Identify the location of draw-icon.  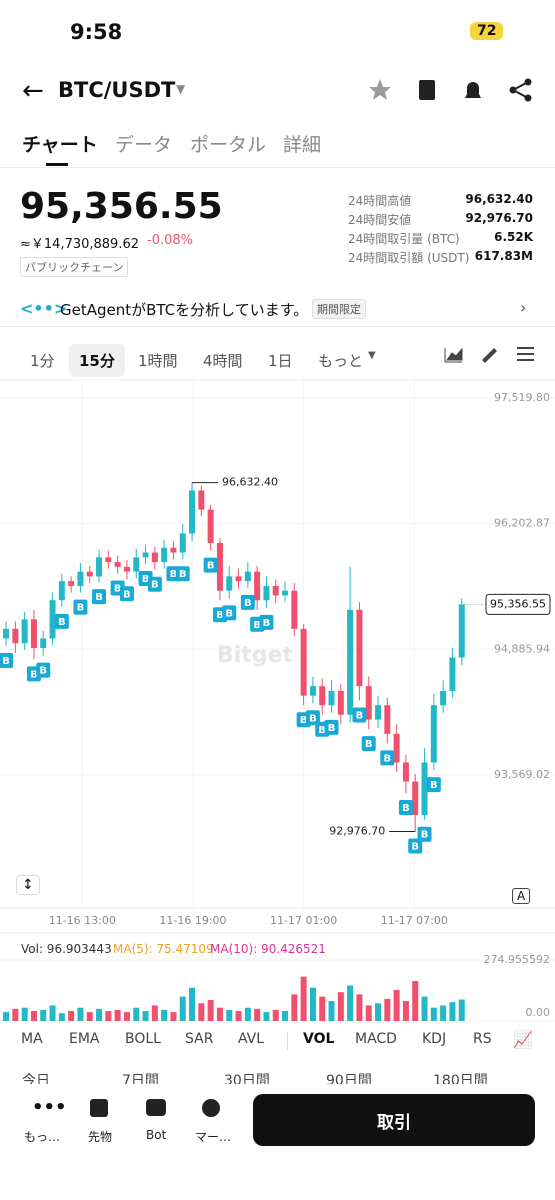
(489, 355).